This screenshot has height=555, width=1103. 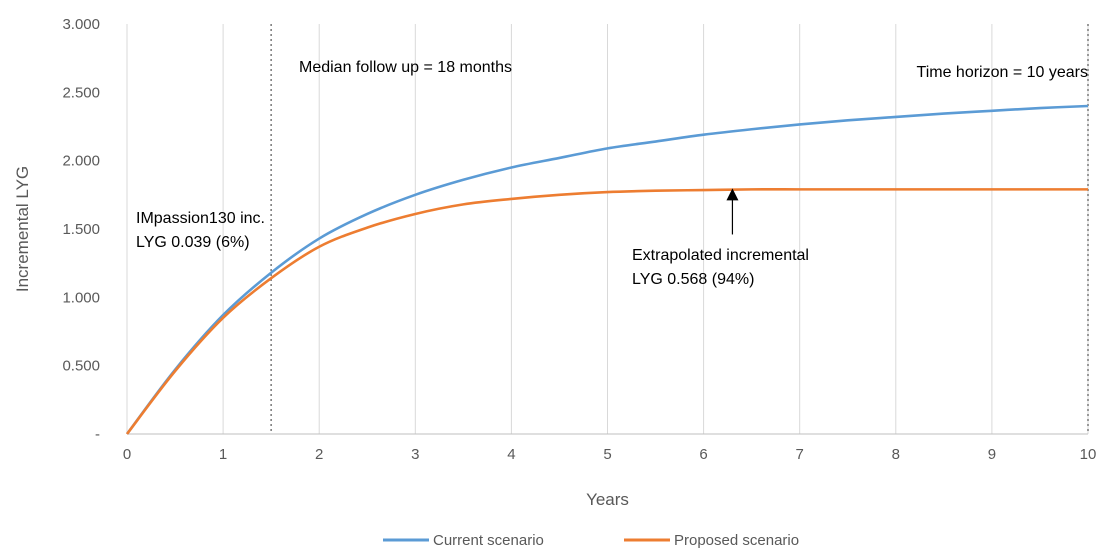 I want to click on y-tick-label-3: 1.500, so click(x=81, y=229).